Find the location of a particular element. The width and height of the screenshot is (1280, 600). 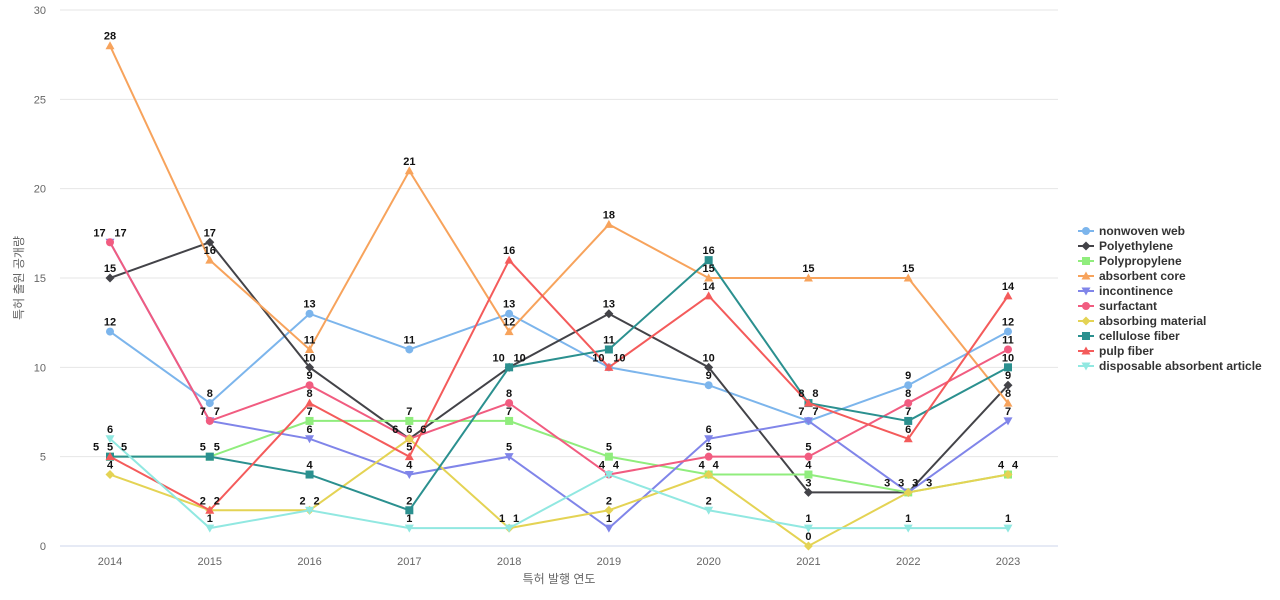

legend-label: pulp fiber is located at coordinates (1126, 351).